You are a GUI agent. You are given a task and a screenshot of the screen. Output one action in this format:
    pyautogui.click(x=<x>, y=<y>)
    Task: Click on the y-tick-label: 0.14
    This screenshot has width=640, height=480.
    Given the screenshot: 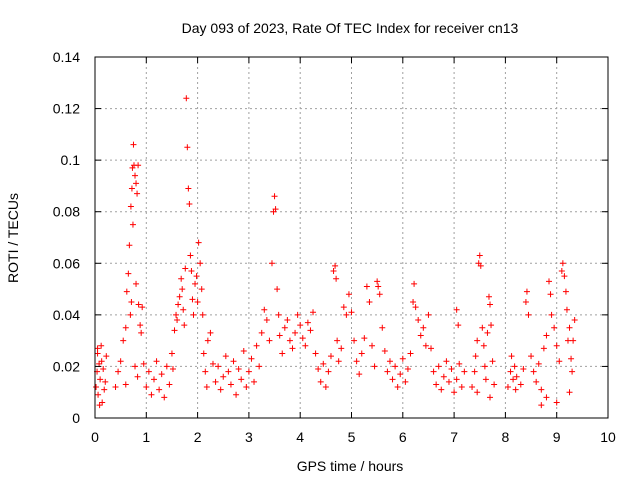 What is the action you would take?
    pyautogui.click(x=66, y=57)
    